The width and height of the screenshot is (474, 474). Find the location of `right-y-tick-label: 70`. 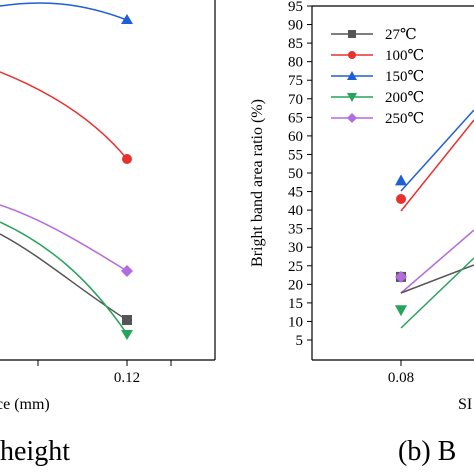

right-y-tick-label: 70 is located at coordinates (295, 100).